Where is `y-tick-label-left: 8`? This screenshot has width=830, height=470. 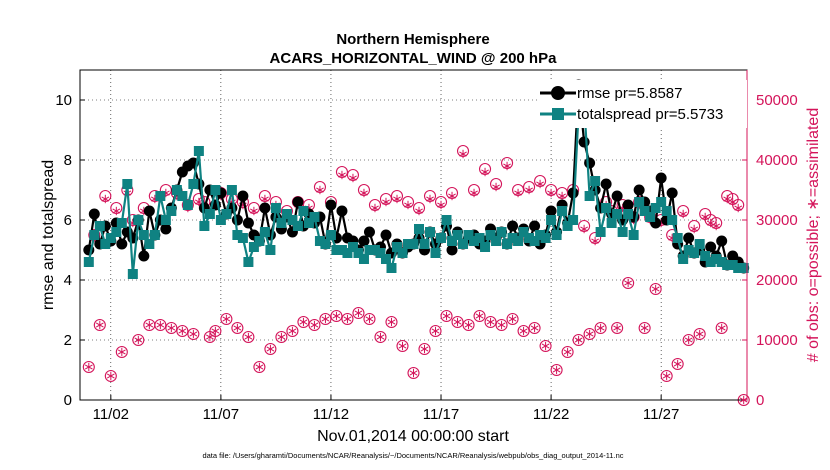
y-tick-label-left: 8 is located at coordinates (68, 160).